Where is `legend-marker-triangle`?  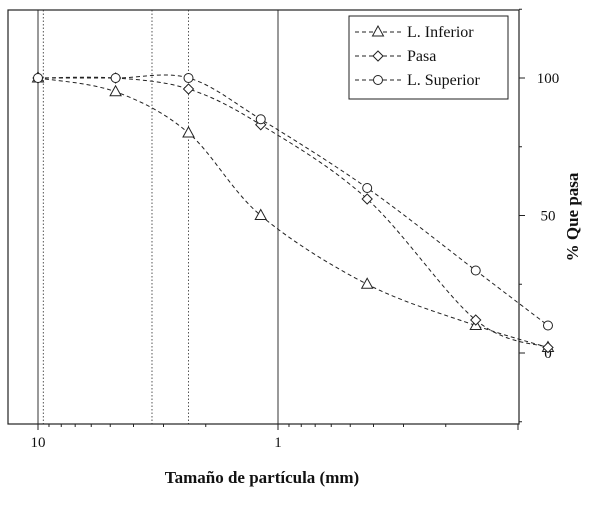 legend-marker-triangle is located at coordinates (378, 30).